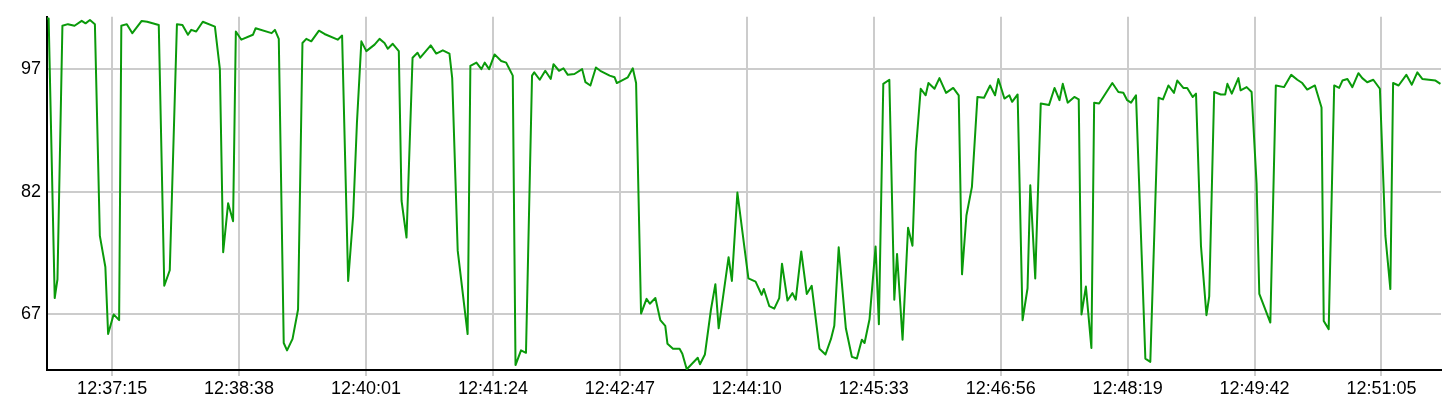 This screenshot has width=1456, height=403. Describe the element at coordinates (30, 313) in the screenshot. I see `y-tick-label: 67` at that location.